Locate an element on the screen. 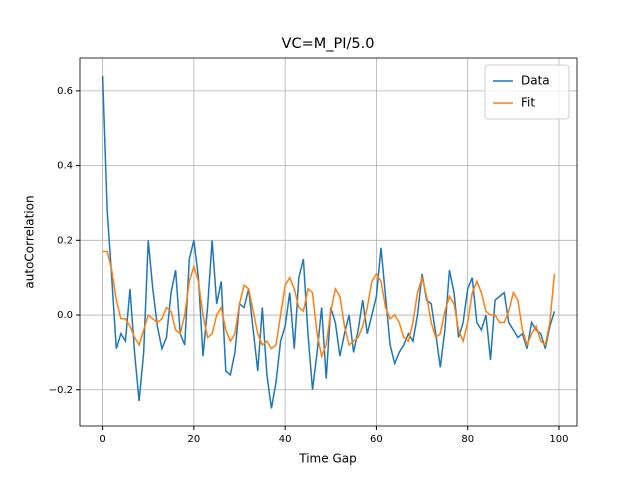 This screenshot has width=640, height=484. legend-label: Data is located at coordinates (535, 81).